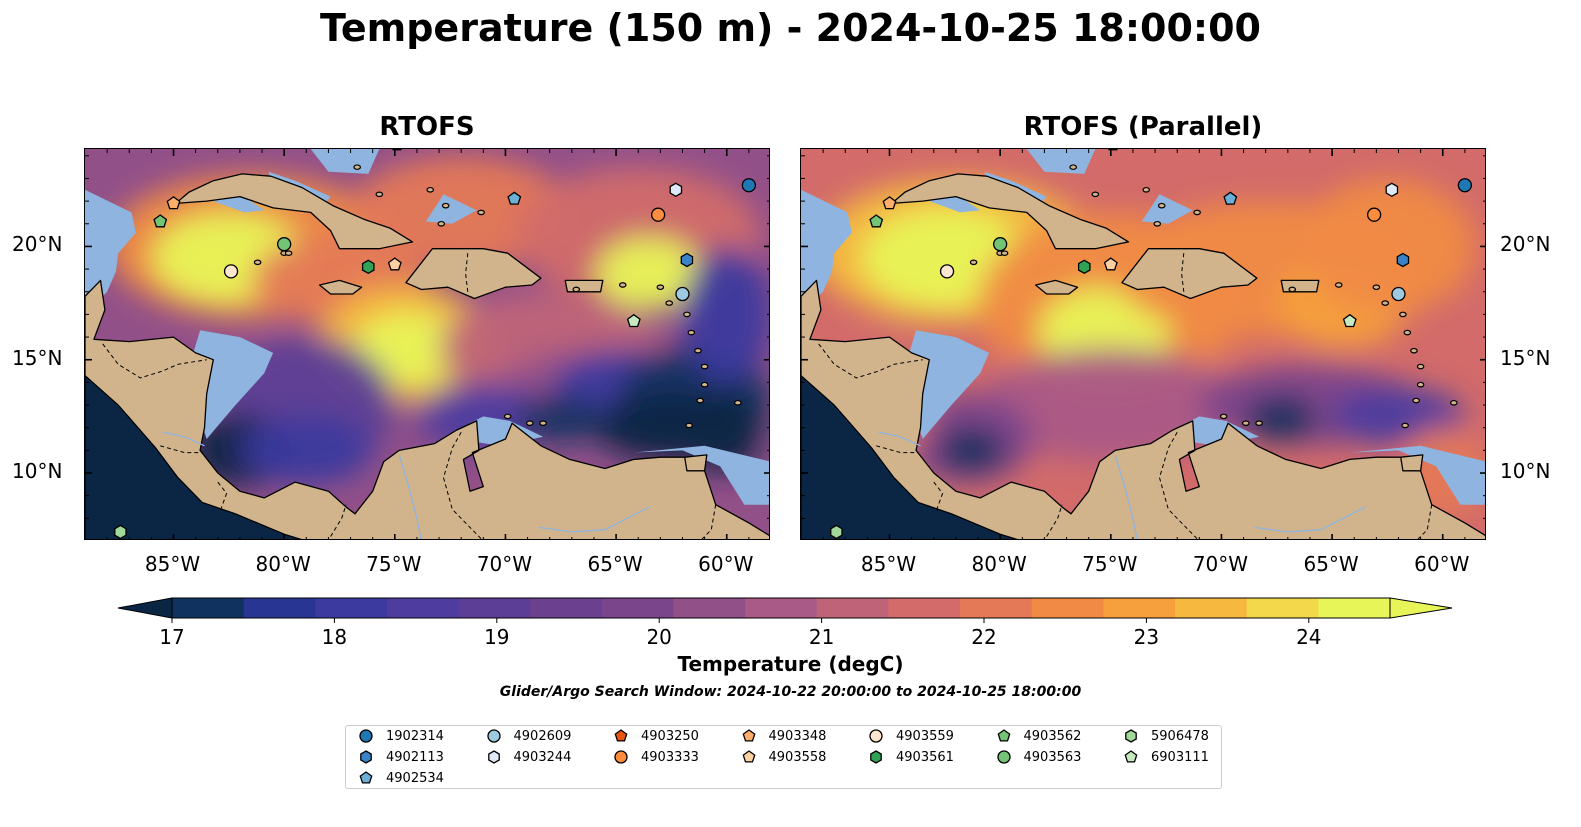 The image size is (1581, 827). What do you see at coordinates (172, 637) in the screenshot?
I see `colorbar-tick-label: 17` at bounding box center [172, 637].